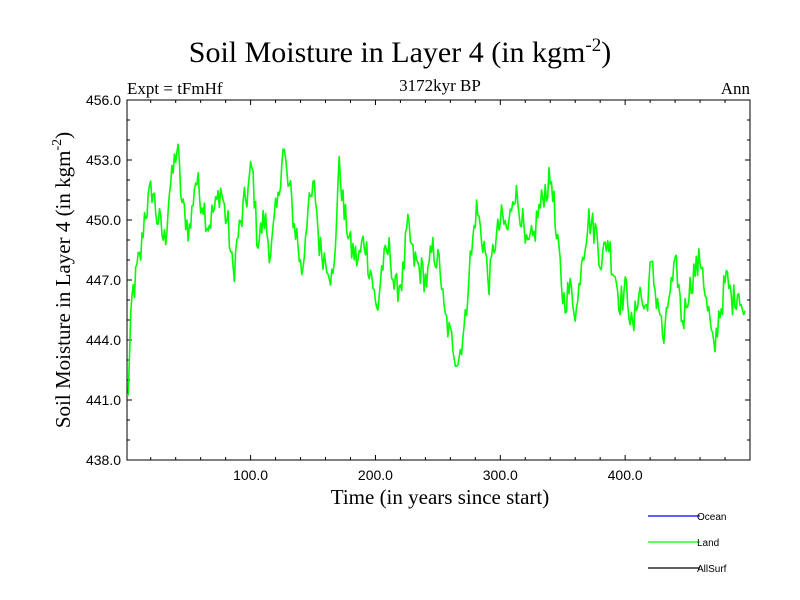 The width and height of the screenshot is (800, 600). What do you see at coordinates (687, 543) in the screenshot?
I see `legend: Ocean Land AllSurf` at bounding box center [687, 543].